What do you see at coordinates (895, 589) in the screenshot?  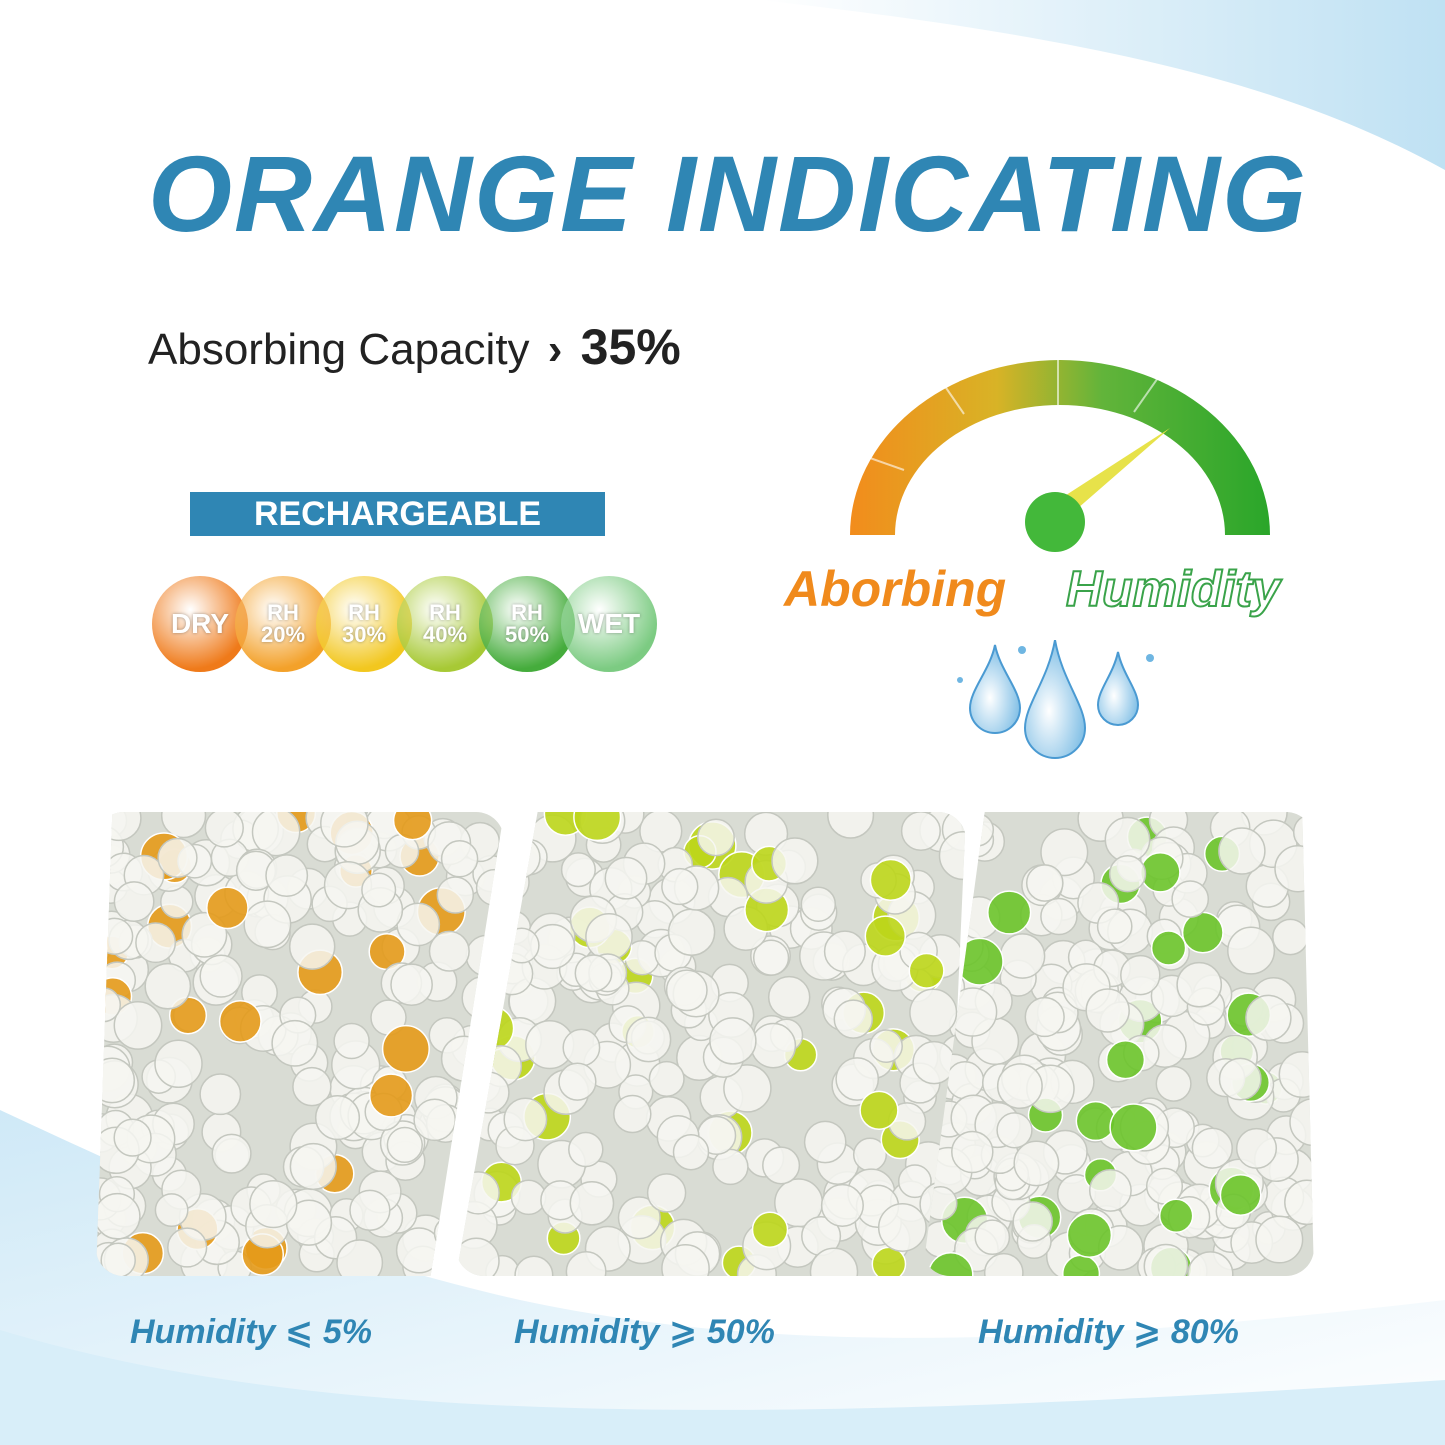 I see `gauge-caption-absorbing: Aborbing` at bounding box center [895, 589].